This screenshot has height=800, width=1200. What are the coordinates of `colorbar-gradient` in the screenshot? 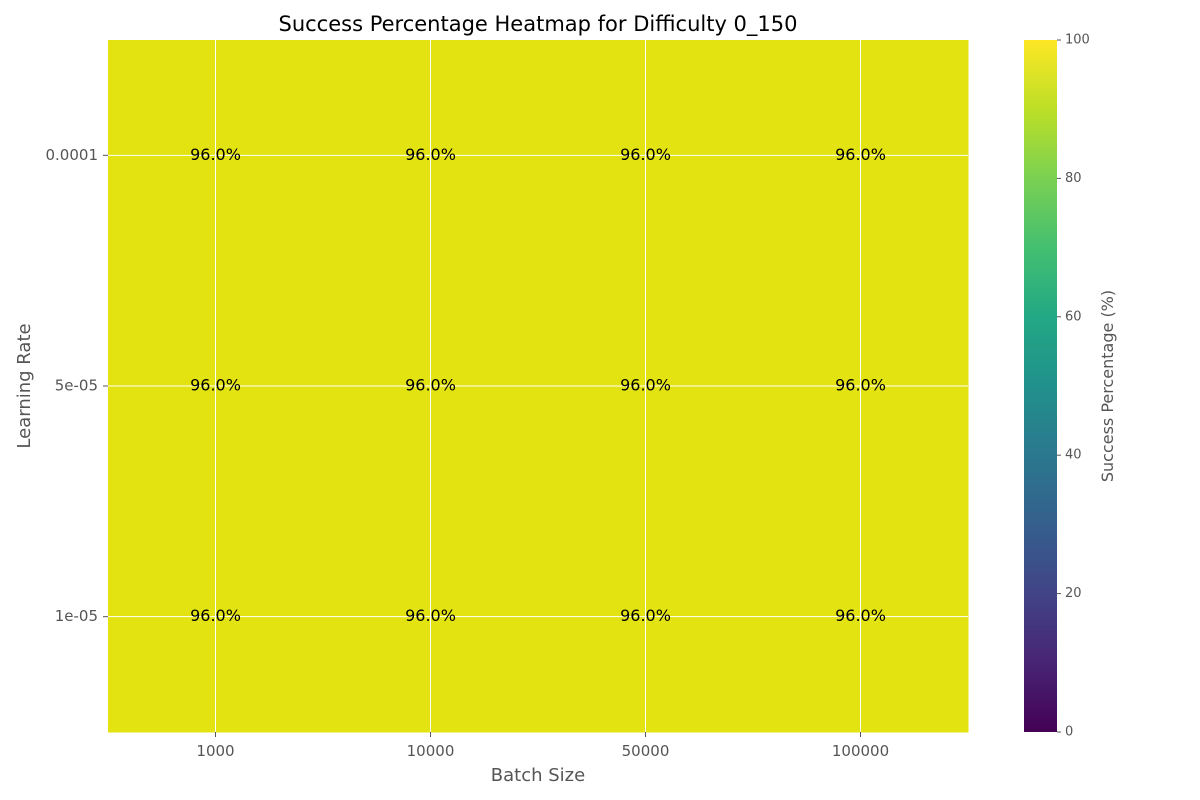 It's located at (1040, 386).